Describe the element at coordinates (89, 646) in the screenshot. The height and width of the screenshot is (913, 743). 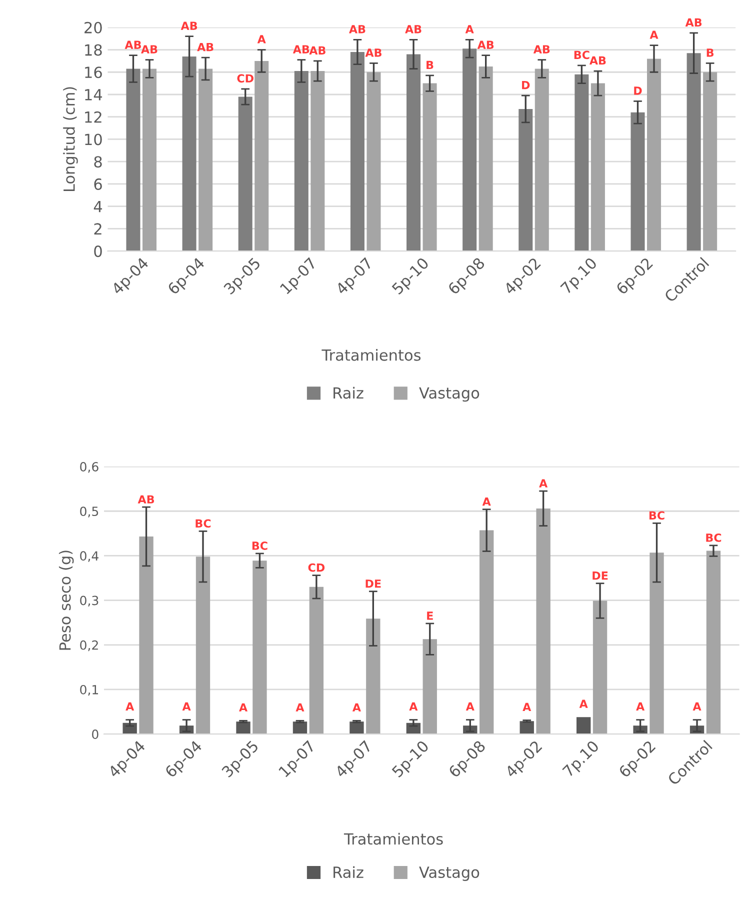
I see `y-tick-label: 0,2` at that location.